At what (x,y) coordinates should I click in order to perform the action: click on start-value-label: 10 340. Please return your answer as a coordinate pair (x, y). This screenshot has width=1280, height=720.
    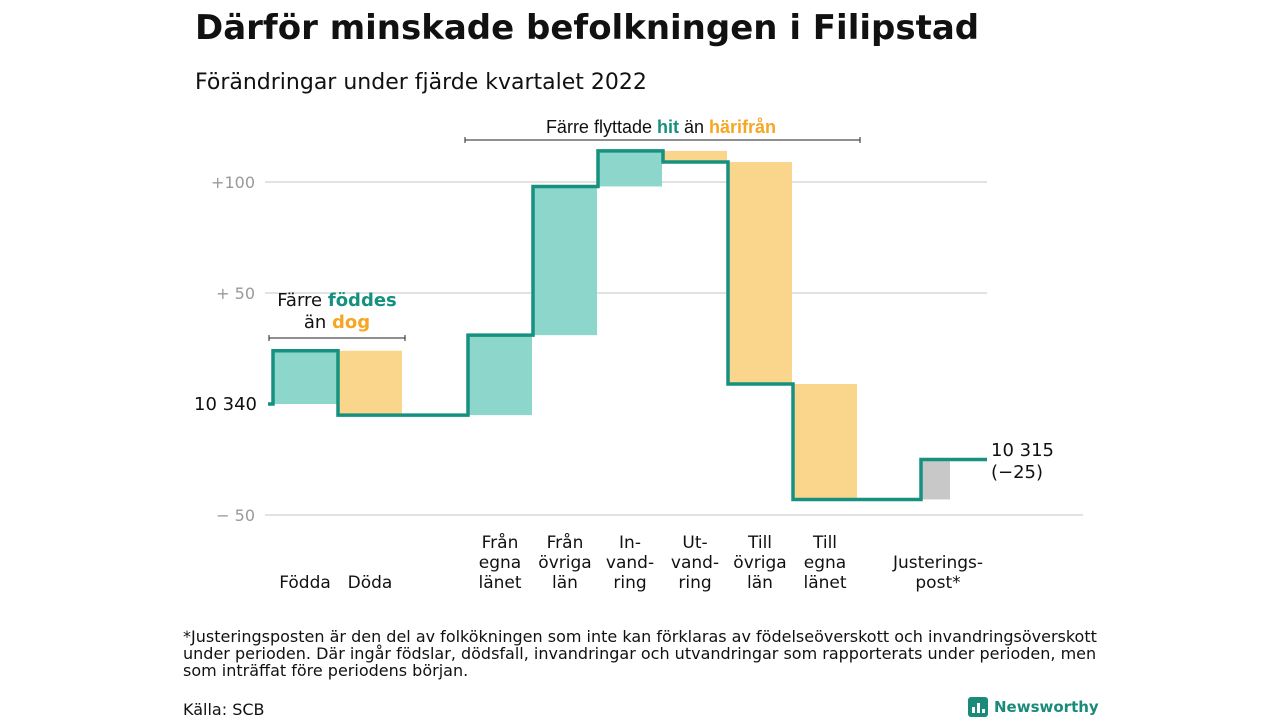
    Looking at the image, I should click on (225, 404).